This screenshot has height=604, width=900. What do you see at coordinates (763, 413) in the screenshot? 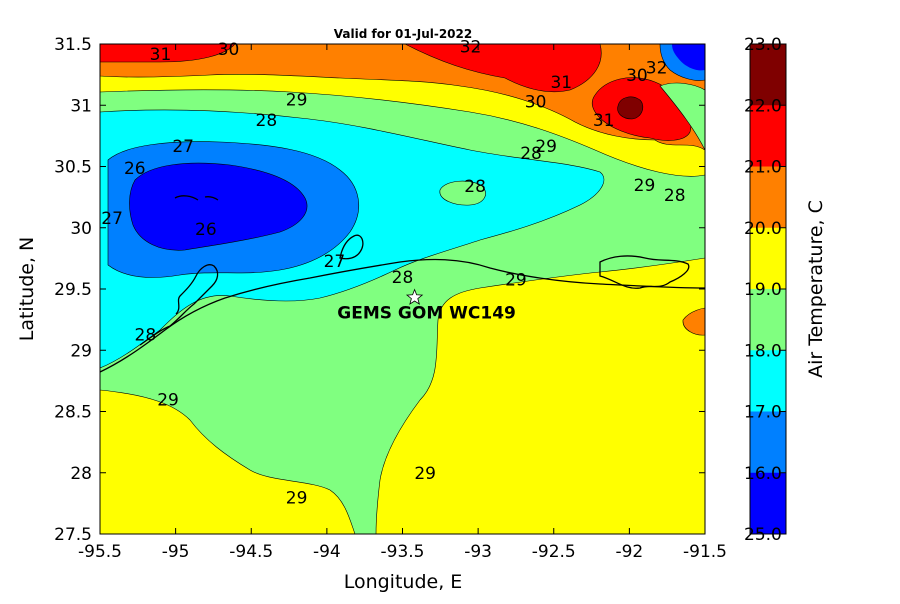
I see `colorbar-tick-label: 17.0` at bounding box center [763, 413].